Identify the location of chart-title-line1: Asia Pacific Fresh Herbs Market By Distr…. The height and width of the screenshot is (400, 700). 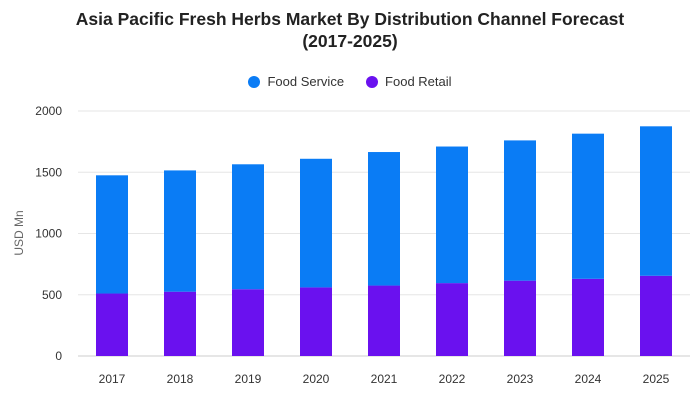
(350, 19).